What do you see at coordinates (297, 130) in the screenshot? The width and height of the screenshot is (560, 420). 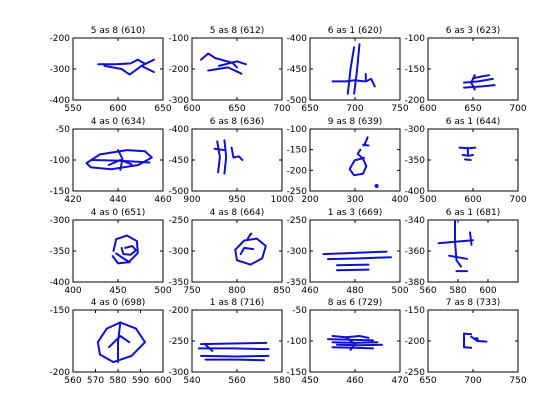 I see `y-tick-label: -100` at bounding box center [297, 130].